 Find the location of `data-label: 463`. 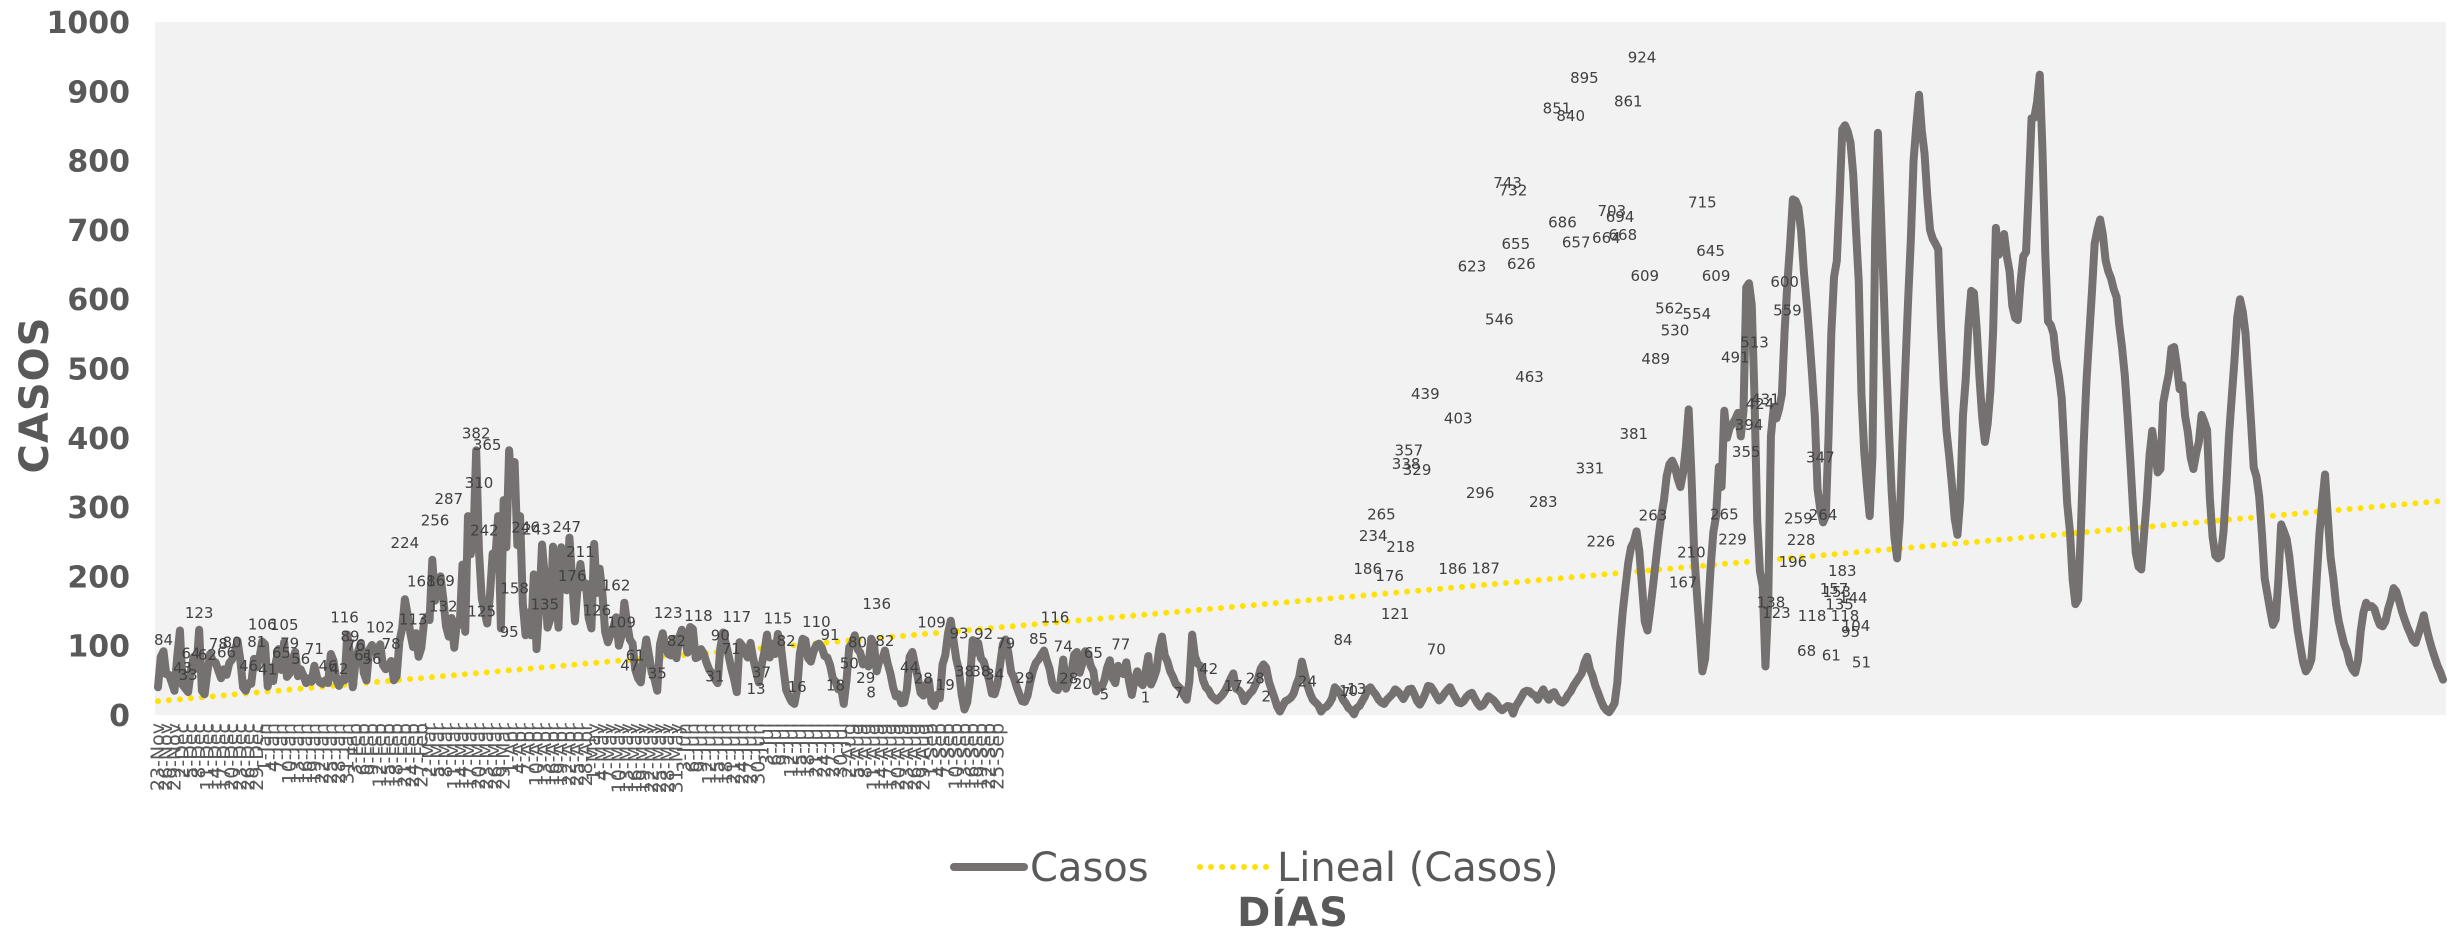

data-label: 463 is located at coordinates (1529, 377).